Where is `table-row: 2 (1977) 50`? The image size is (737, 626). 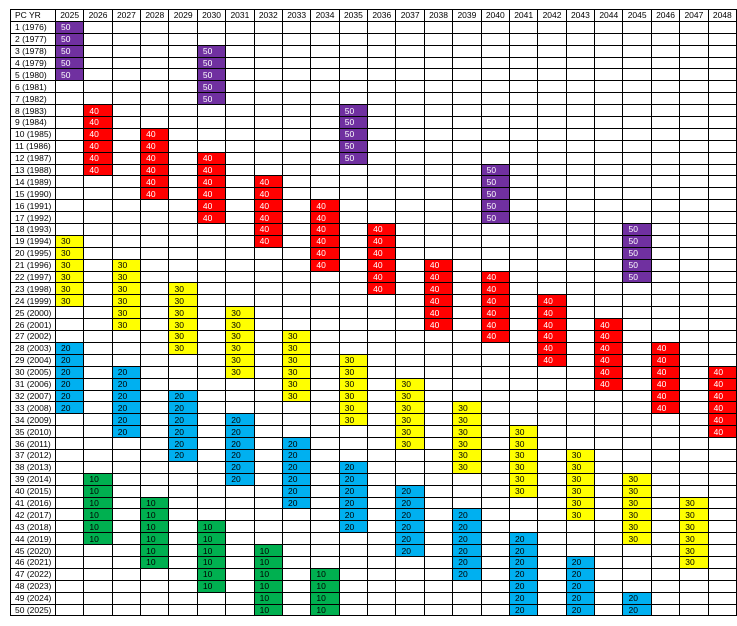 table-row: 2 (1977) 50 is located at coordinates (373, 39).